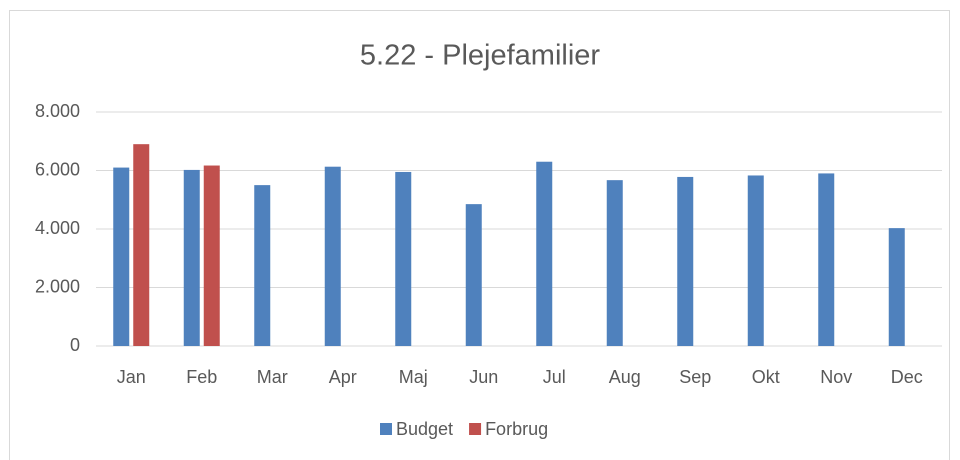  I want to click on x-tick-label: Maj, so click(413, 377).